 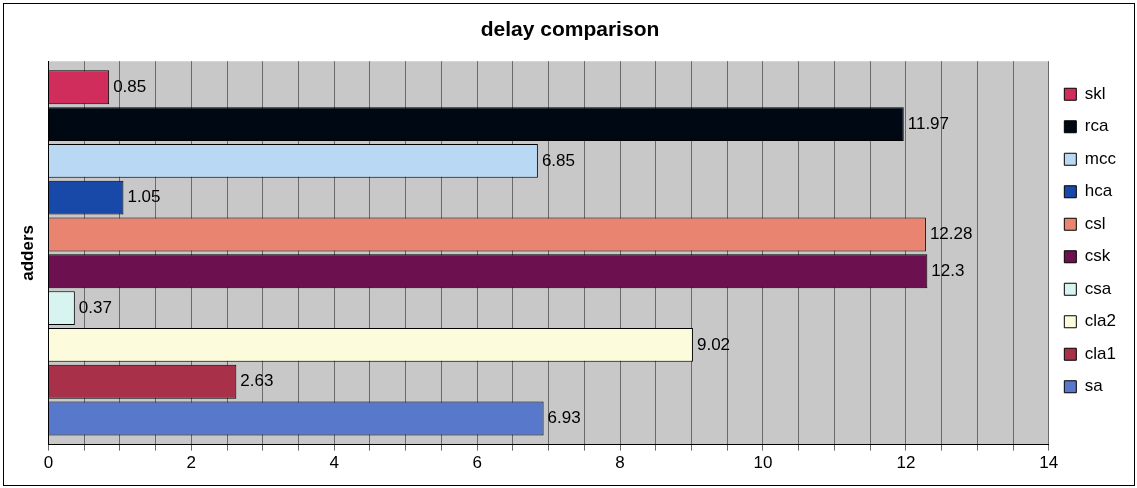 What do you see at coordinates (48, 463) in the screenshot?
I see `x-tick-label: 0` at bounding box center [48, 463].